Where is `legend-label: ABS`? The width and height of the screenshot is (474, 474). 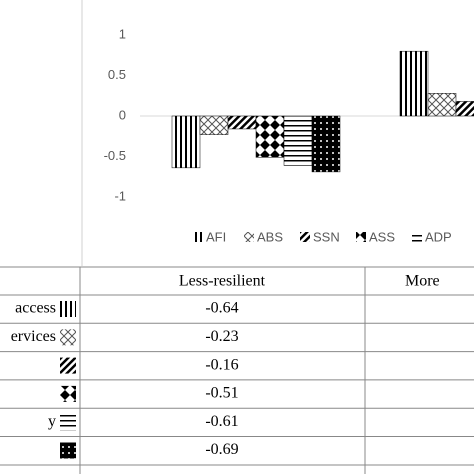 legend-label: ABS is located at coordinates (270, 236).